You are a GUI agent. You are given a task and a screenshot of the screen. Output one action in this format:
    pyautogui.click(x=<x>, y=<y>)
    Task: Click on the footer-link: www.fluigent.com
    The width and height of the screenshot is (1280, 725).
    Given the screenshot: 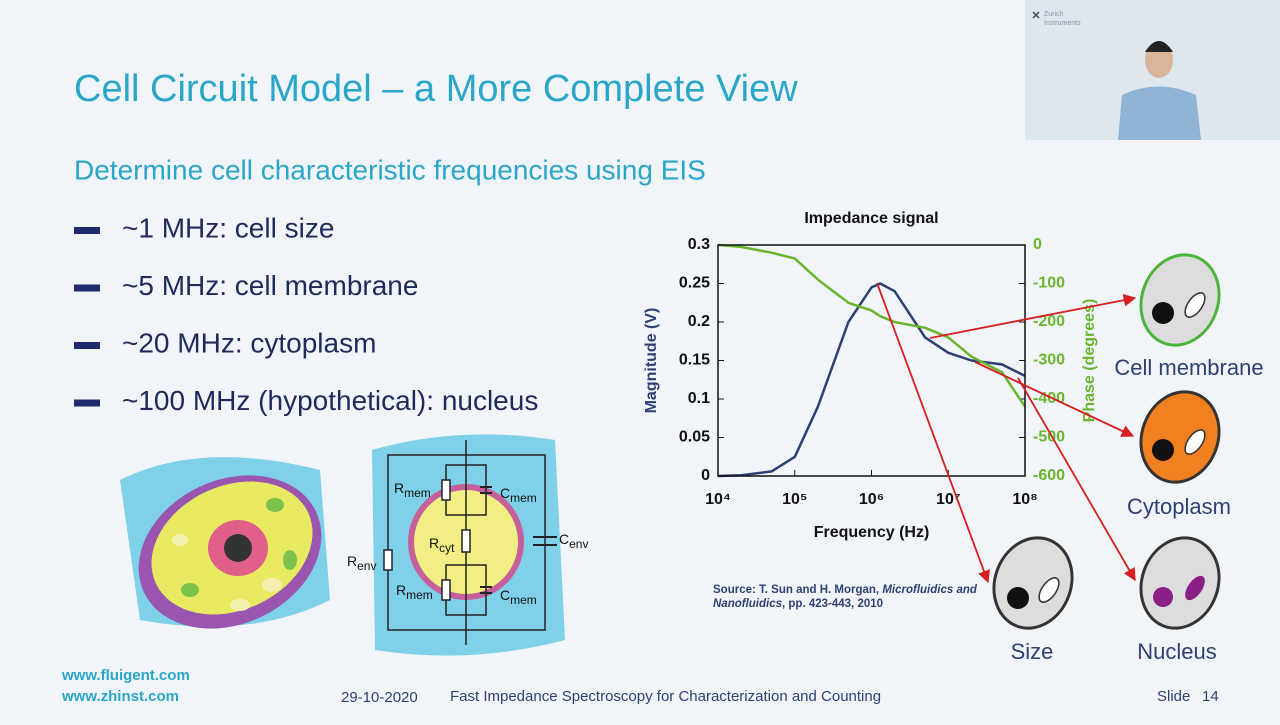 What is the action you would take?
    pyautogui.click(x=125, y=675)
    